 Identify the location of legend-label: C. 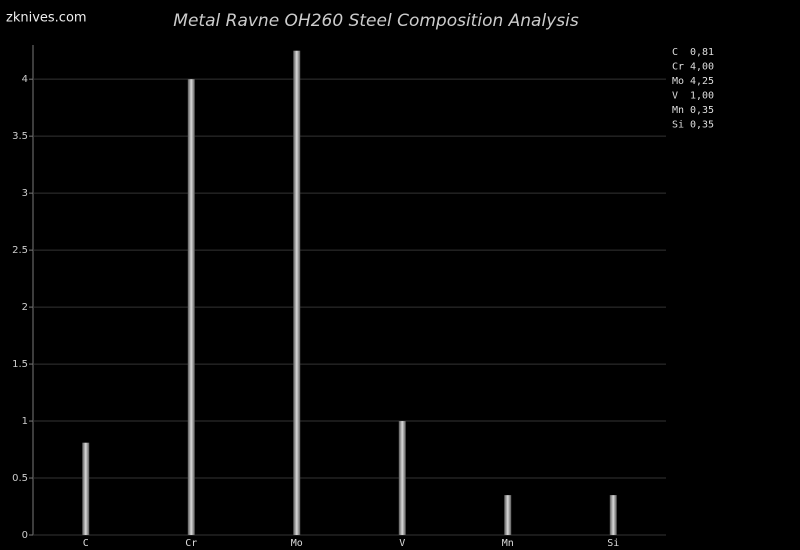
(675, 52).